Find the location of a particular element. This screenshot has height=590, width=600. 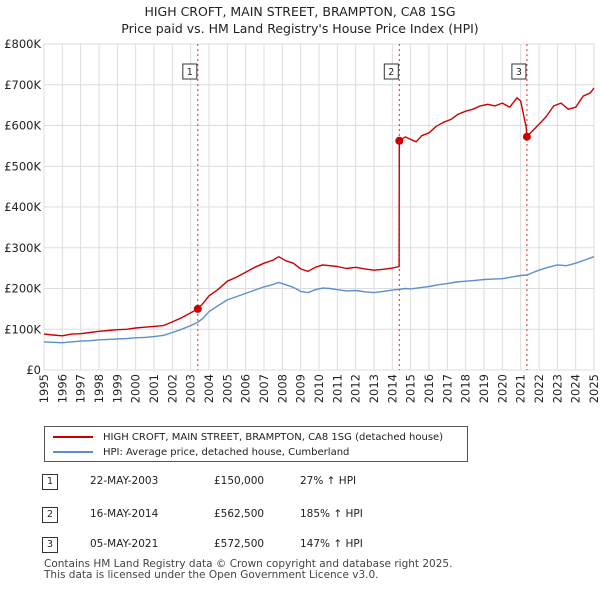

y-tick-label: £800K is located at coordinates (22, 44).